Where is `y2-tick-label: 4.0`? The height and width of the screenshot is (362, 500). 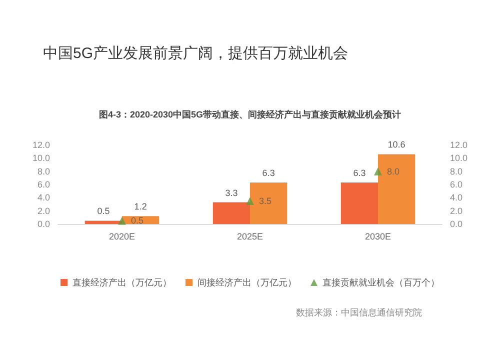
y2-tick-label: 4.0 is located at coordinates (456, 197).